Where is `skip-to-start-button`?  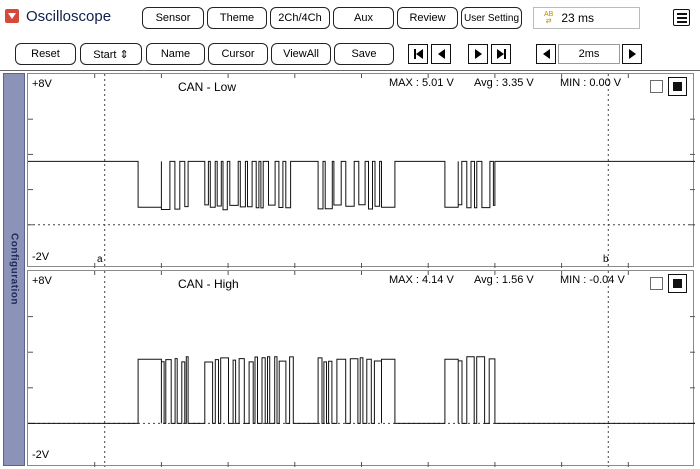 skip-to-start-button is located at coordinates (418, 54).